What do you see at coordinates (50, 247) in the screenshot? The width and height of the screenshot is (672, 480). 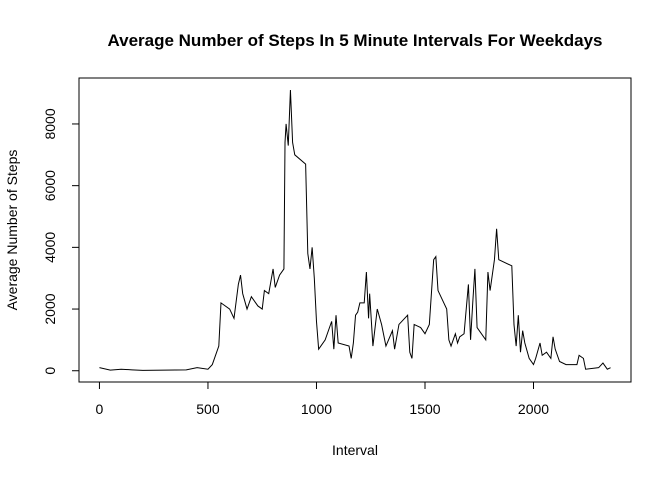 I see `y-tick-label: 4000` at bounding box center [50, 247].